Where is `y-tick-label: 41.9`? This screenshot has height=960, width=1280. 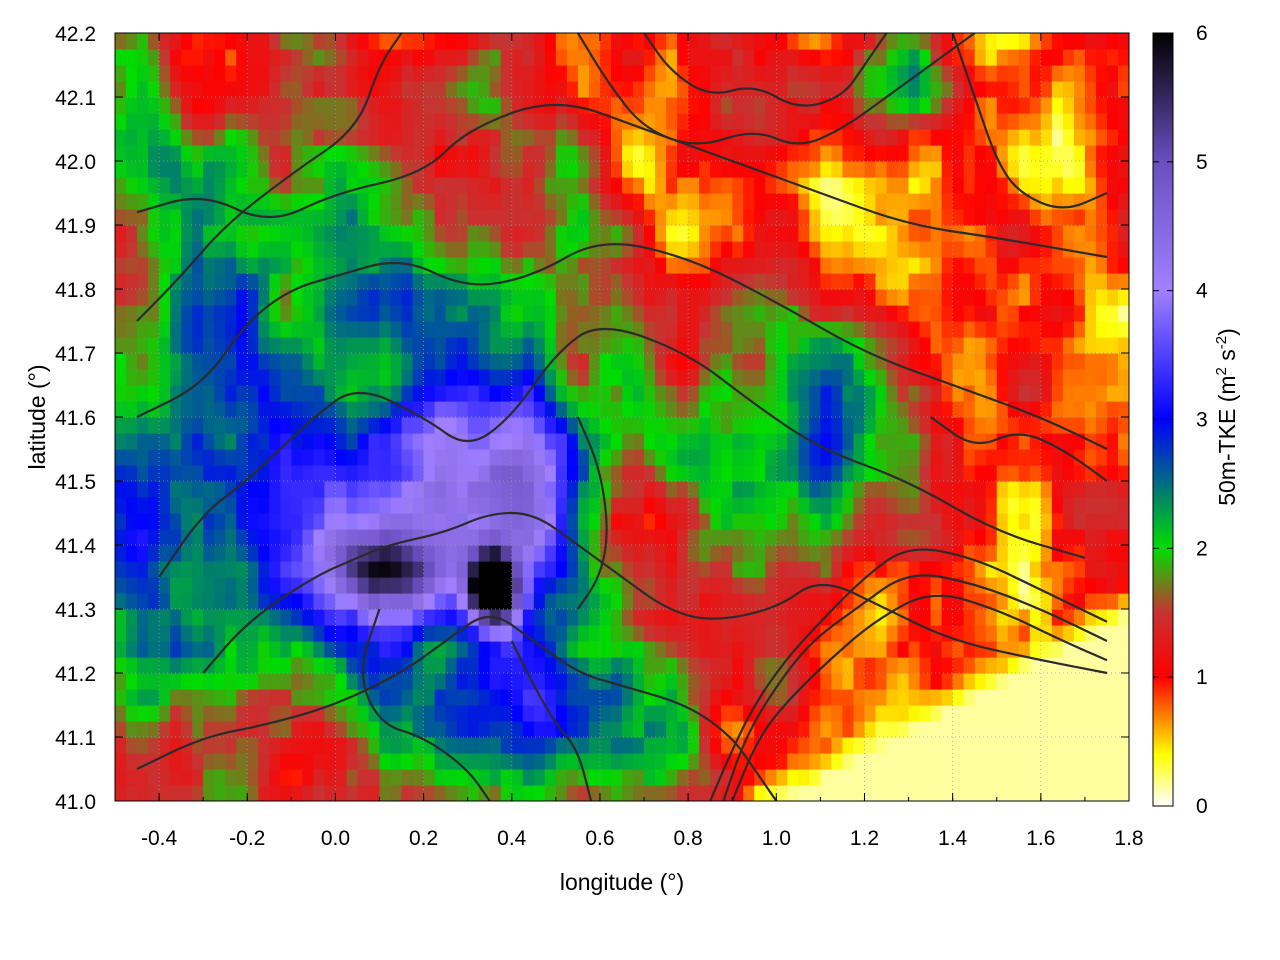 y-tick-label: 41.9 is located at coordinates (75, 226).